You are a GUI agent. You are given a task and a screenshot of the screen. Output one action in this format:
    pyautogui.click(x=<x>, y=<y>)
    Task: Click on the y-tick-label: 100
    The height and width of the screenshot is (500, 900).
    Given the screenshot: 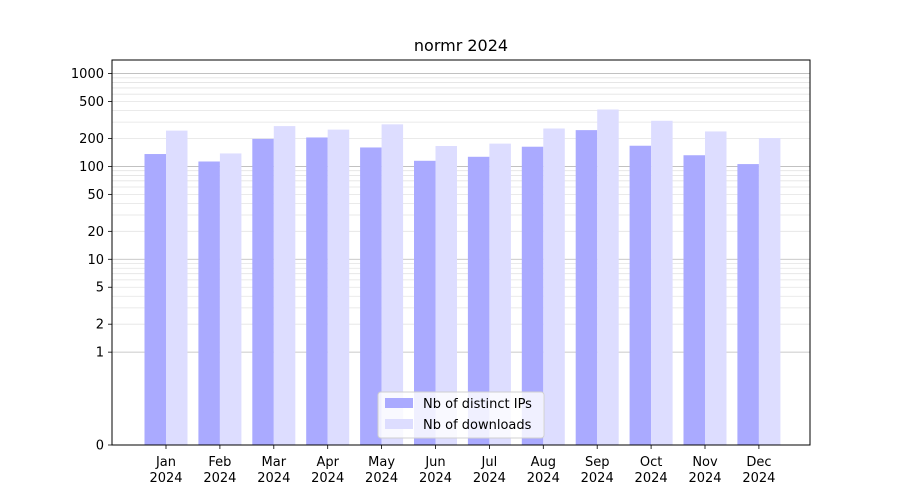 What is the action you would take?
    pyautogui.click(x=91, y=167)
    